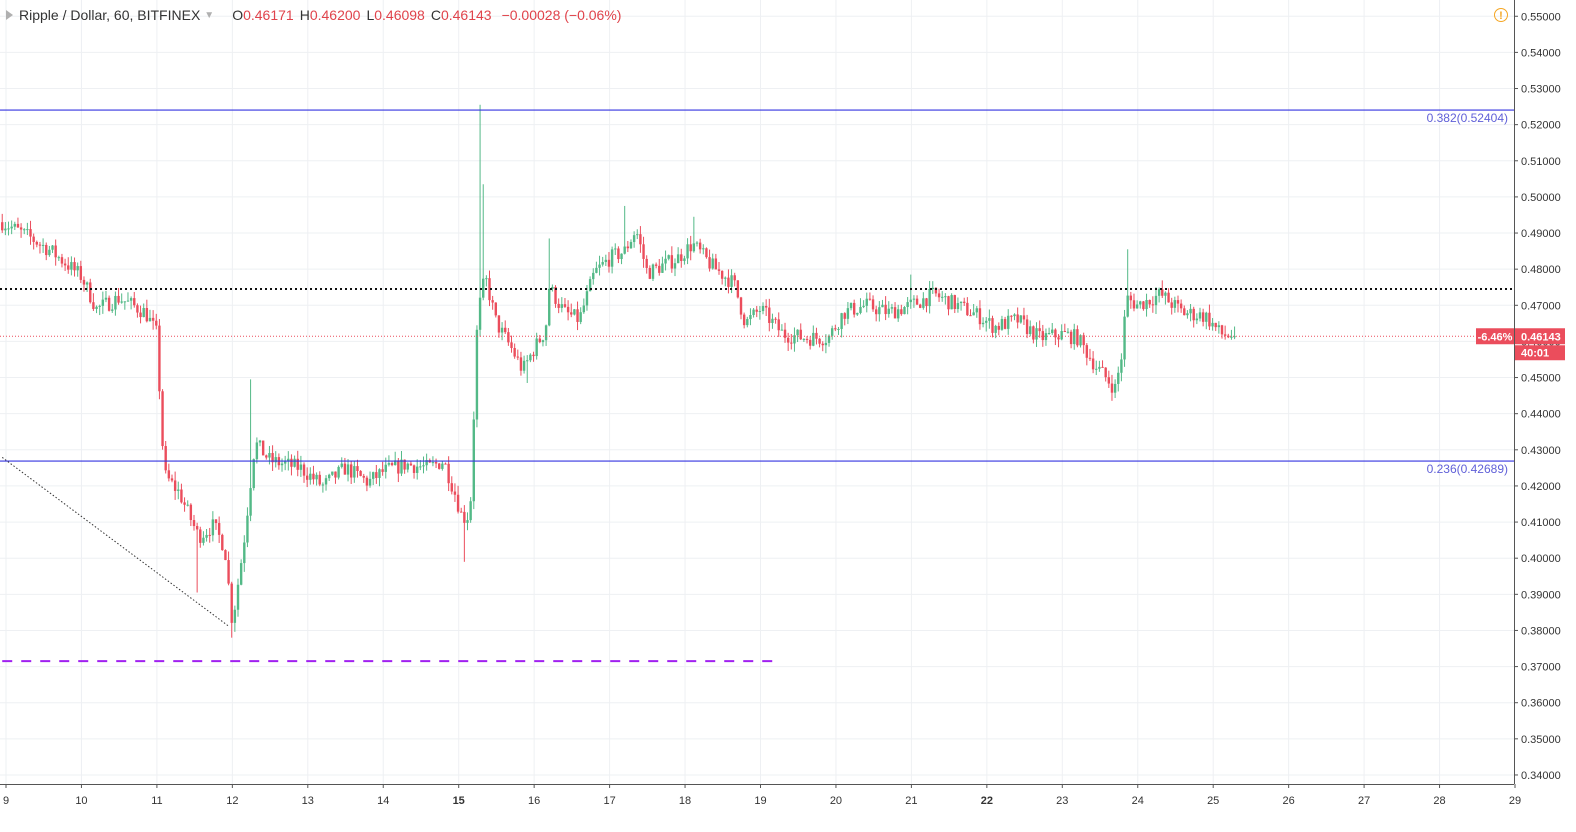 Image resolution: width=1576 pixels, height=832 pixels. Describe the element at coordinates (1541, 523) in the screenshot. I see `price-tick-label: 0.41000` at that location.